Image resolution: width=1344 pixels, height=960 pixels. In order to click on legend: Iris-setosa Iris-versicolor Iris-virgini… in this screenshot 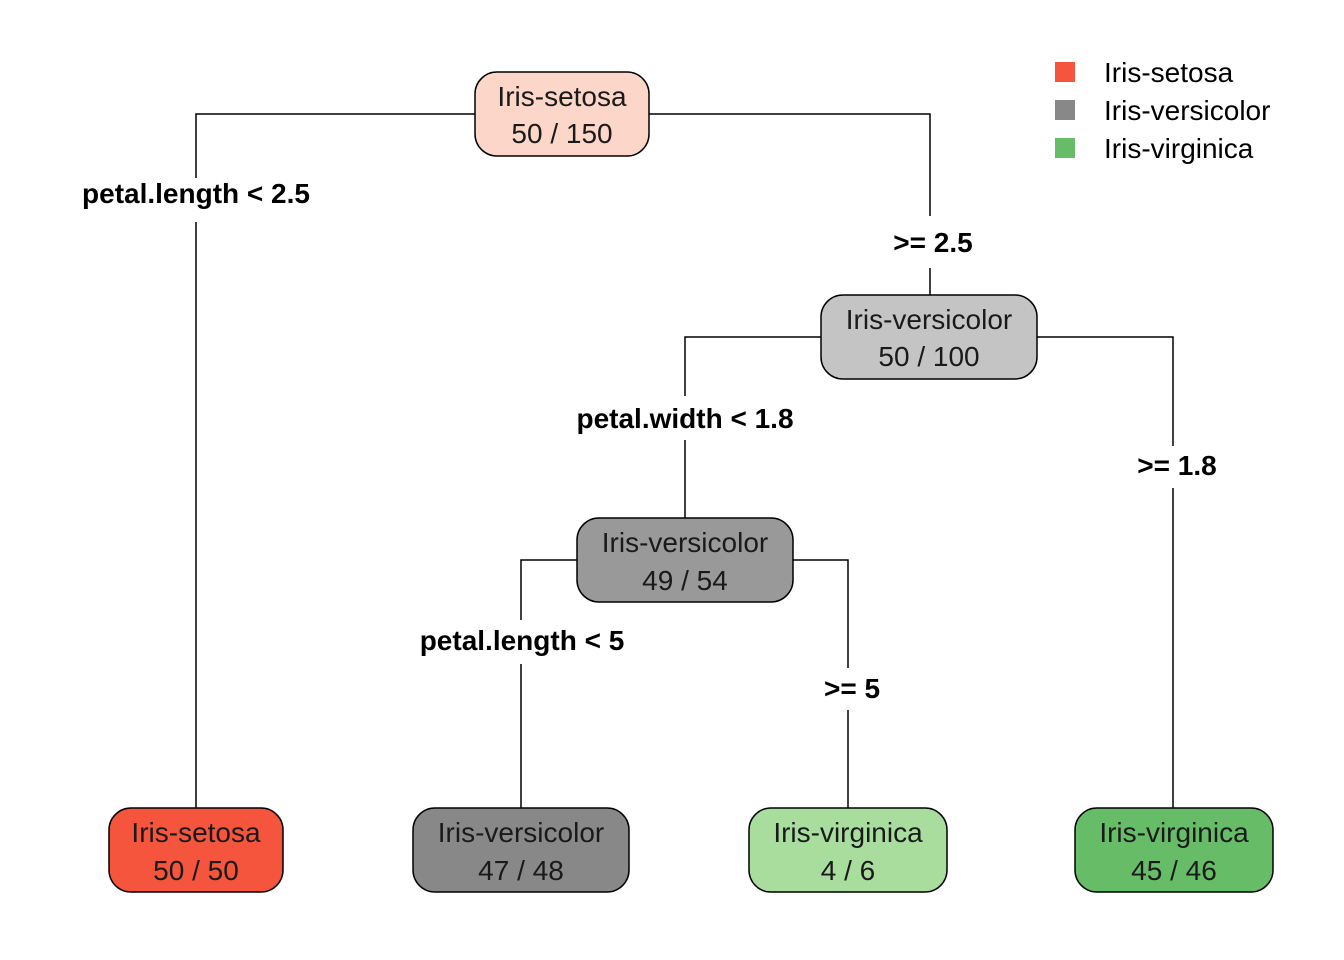, I will do `click(1162, 110)`.